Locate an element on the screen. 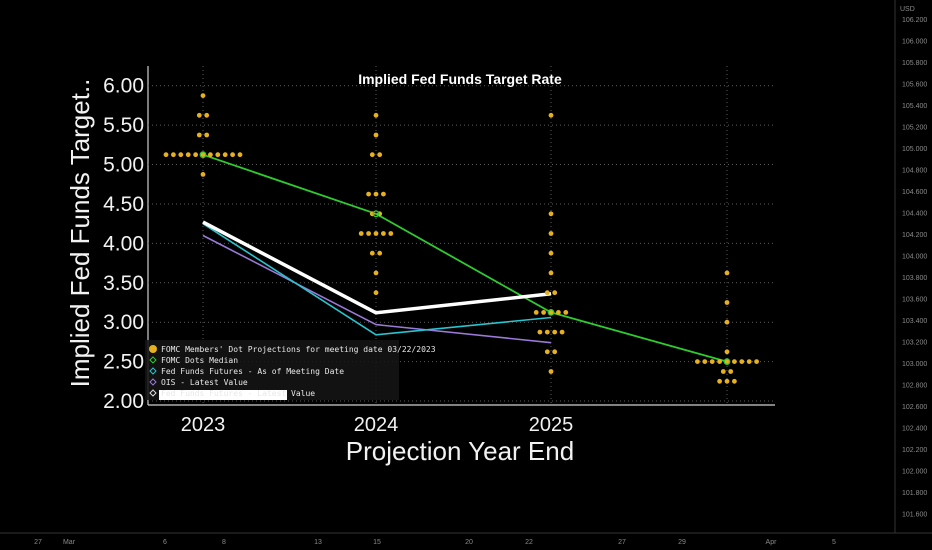  outer-y-tick-label: 101.600 is located at coordinates (914, 515).